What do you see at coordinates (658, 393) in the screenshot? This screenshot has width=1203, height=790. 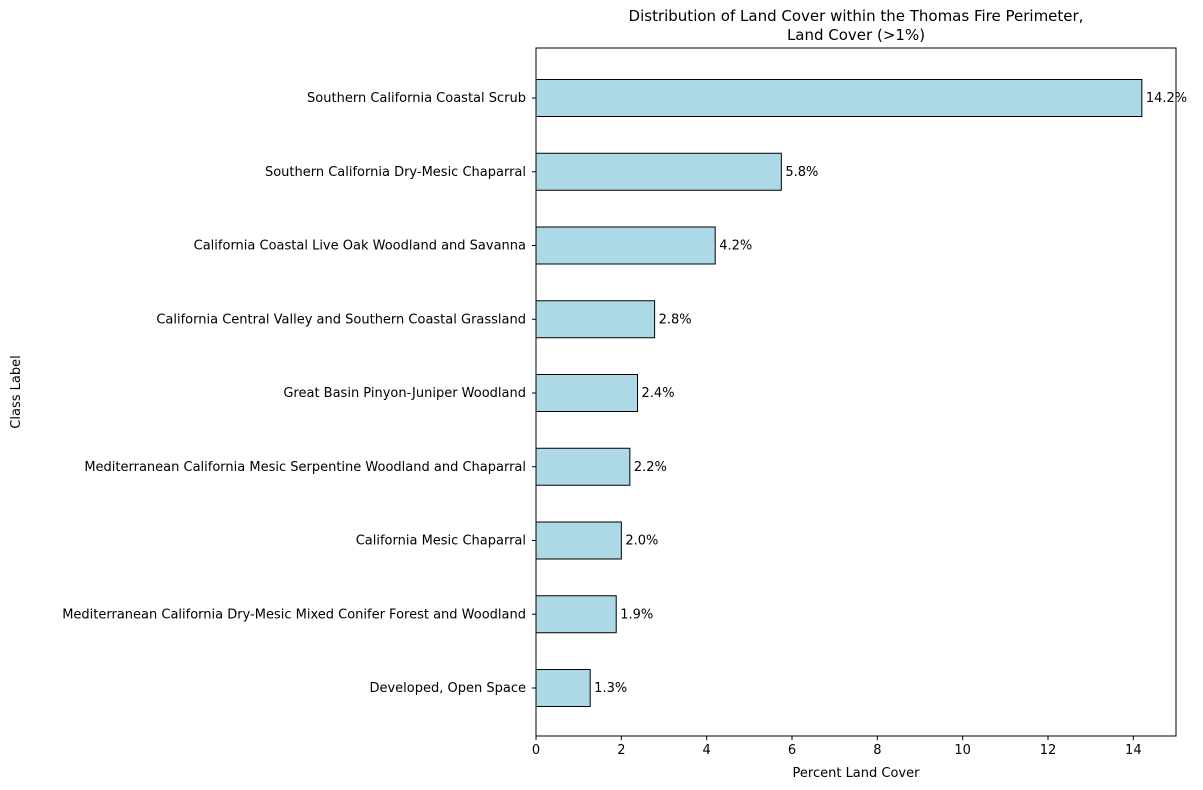 I see `bar-data-label-4: 2.4%` at bounding box center [658, 393].